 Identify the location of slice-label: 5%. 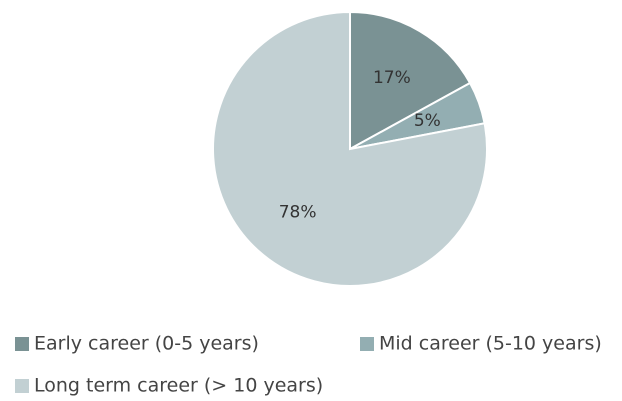
(427, 121).